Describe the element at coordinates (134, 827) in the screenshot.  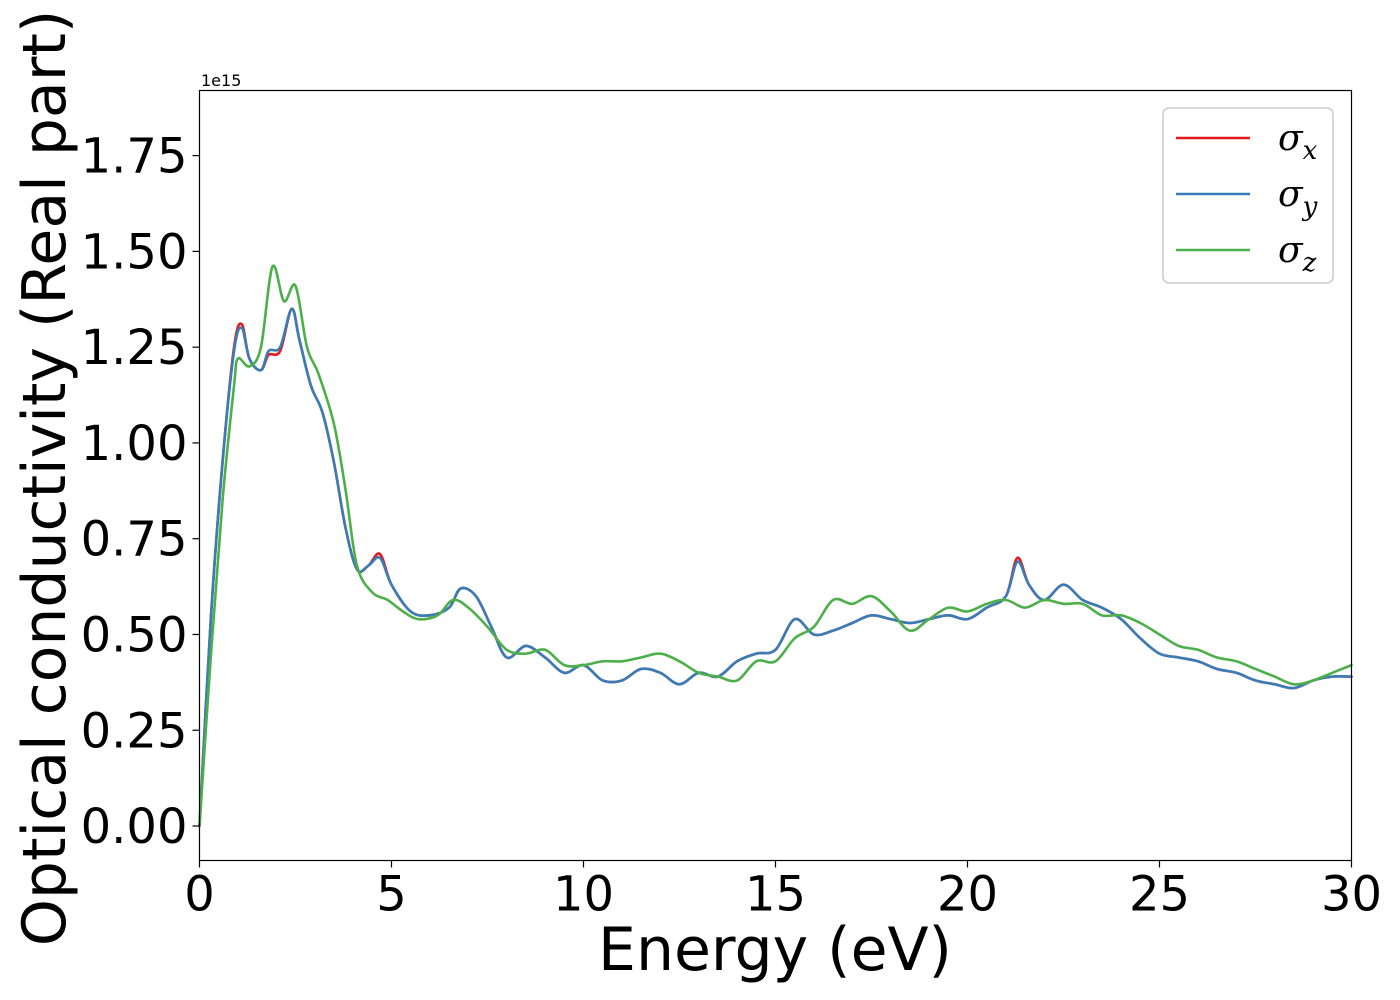
I see `y-tick-label: 0.00` at that location.